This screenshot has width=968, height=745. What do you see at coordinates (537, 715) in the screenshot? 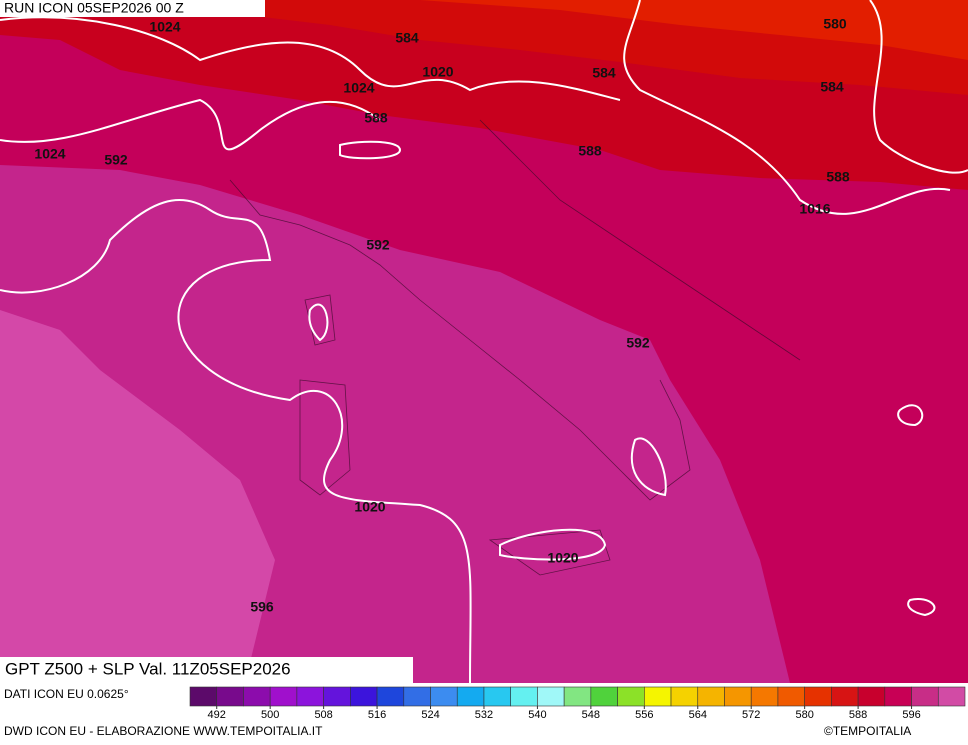
I see `colorbar-tick-label: 540` at bounding box center [537, 715].